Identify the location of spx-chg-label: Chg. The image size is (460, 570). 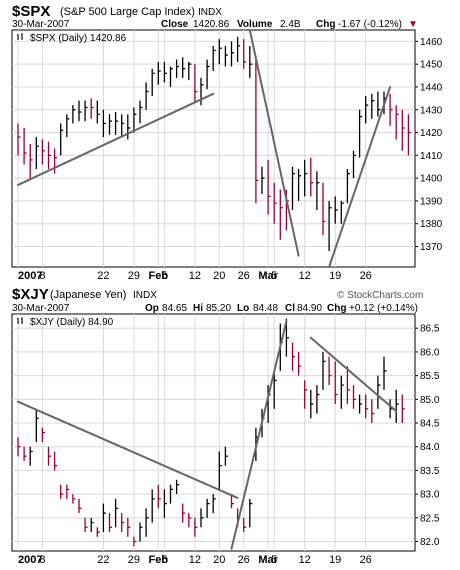
(325, 24).